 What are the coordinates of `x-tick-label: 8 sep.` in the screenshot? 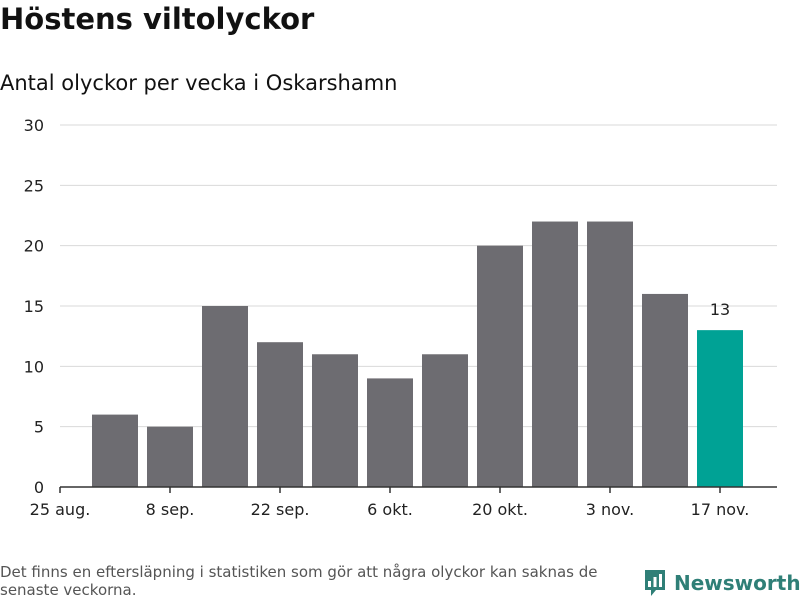 It's located at (170, 509).